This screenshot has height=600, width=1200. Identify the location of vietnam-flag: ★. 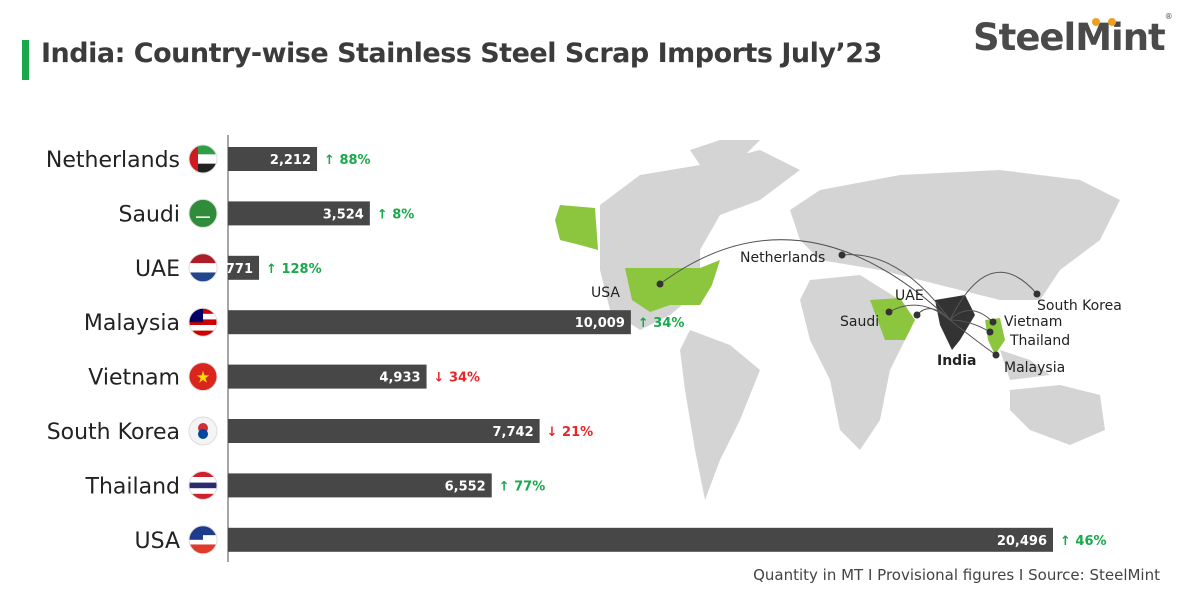
(203, 376).